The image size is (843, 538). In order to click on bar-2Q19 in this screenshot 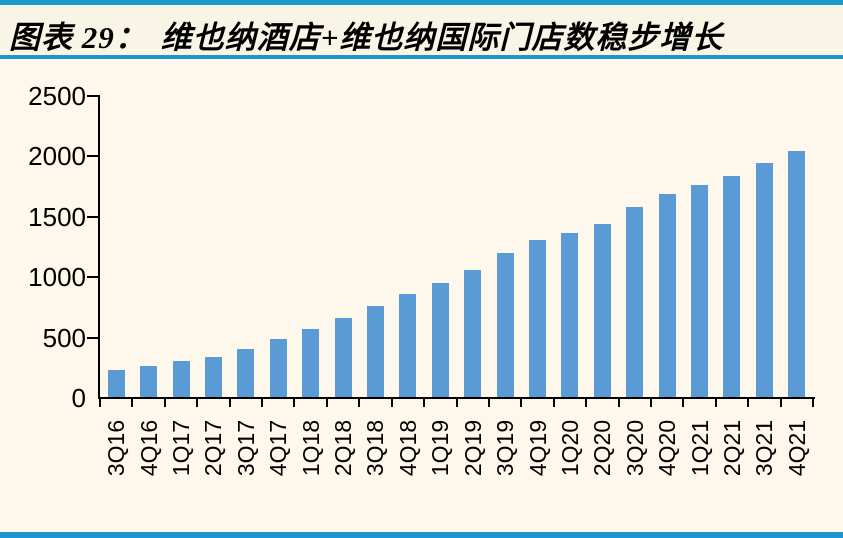, I will do `click(473, 333)`.